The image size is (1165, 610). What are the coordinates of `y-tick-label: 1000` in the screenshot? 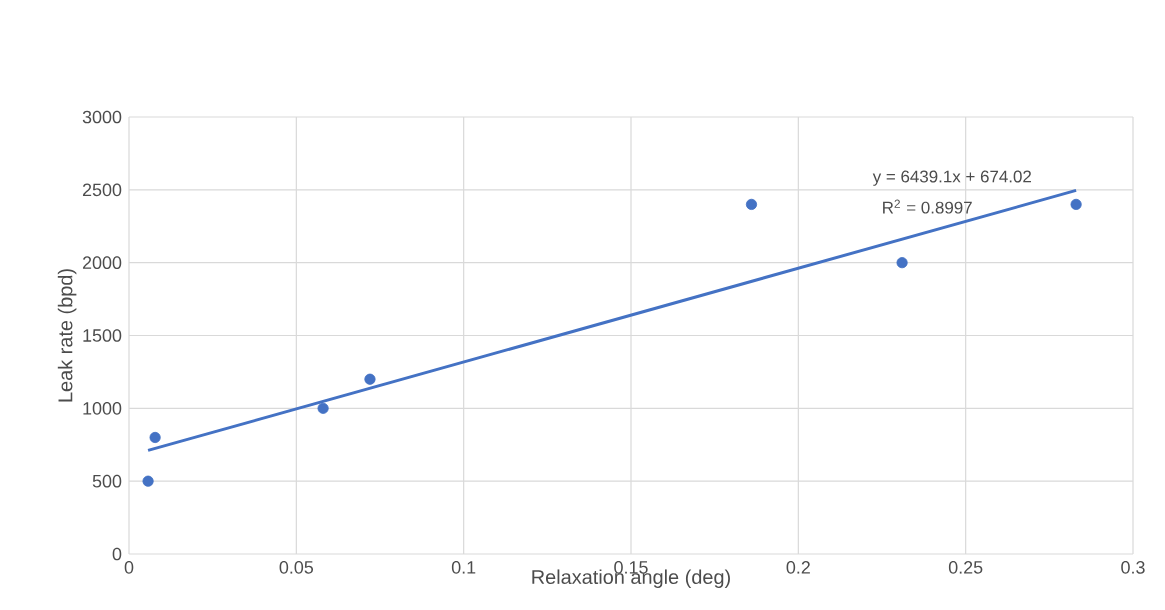 It's located at (102, 408).